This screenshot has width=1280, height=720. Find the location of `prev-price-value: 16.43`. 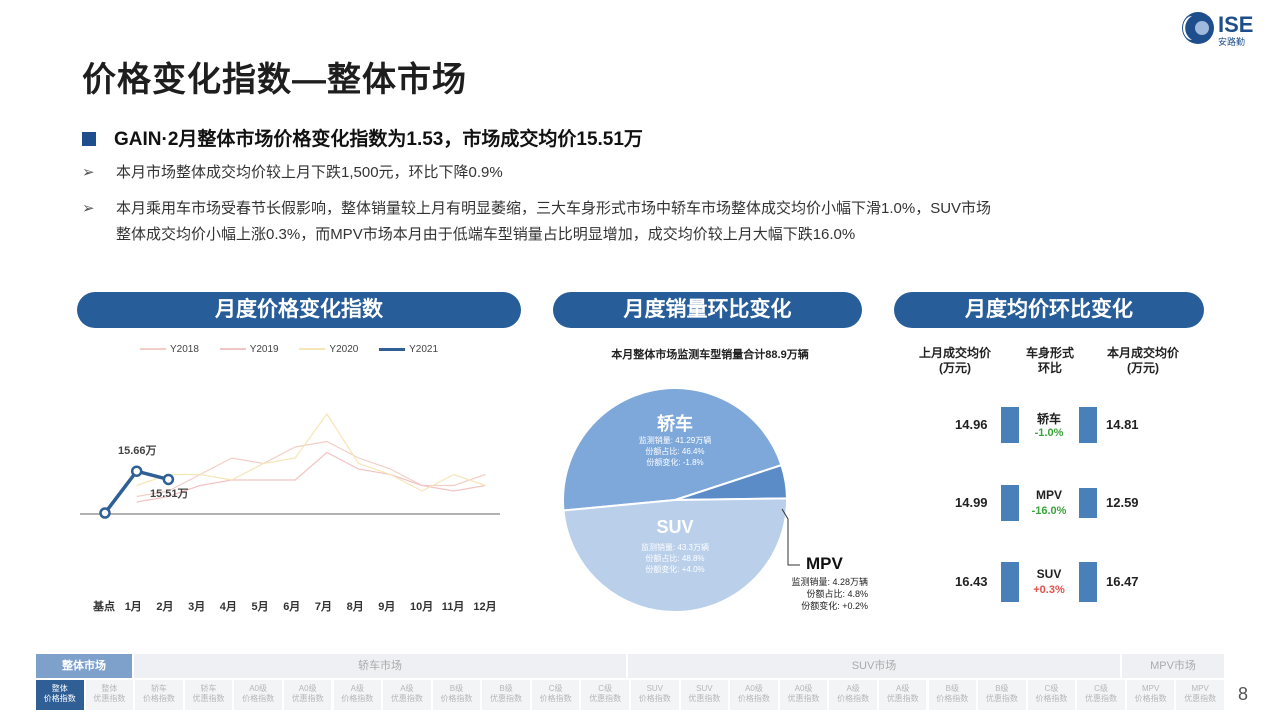

prev-price-value: 16.43 is located at coordinates (971, 581).